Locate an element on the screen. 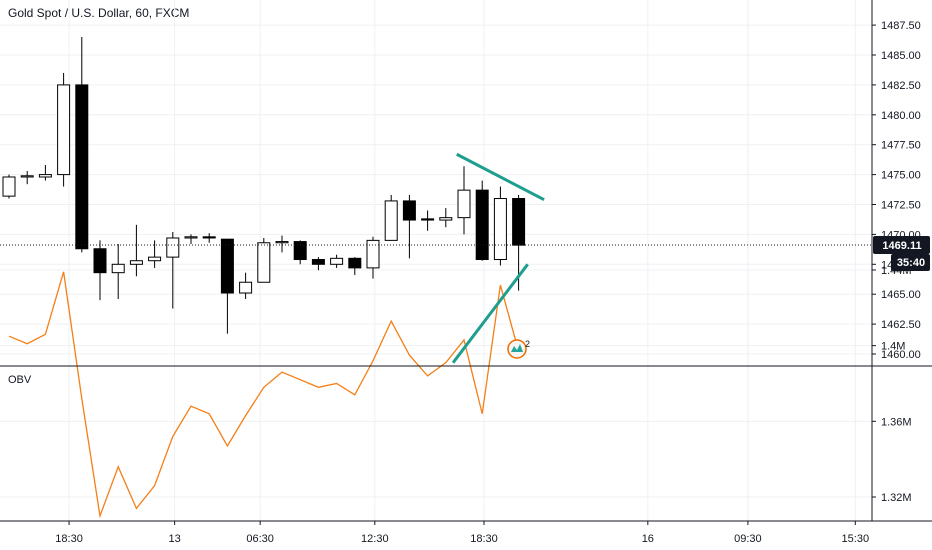 The image size is (932, 550). obv-tick-label: 1.32M is located at coordinates (896, 498).